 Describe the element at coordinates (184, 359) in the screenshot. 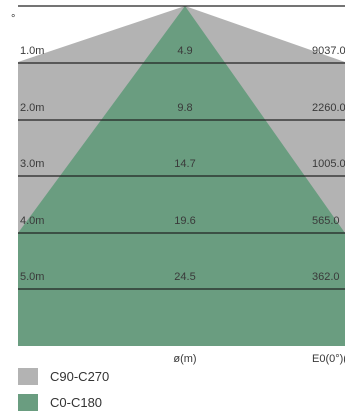

I see `x-axis-label: ø(m)` at that location.